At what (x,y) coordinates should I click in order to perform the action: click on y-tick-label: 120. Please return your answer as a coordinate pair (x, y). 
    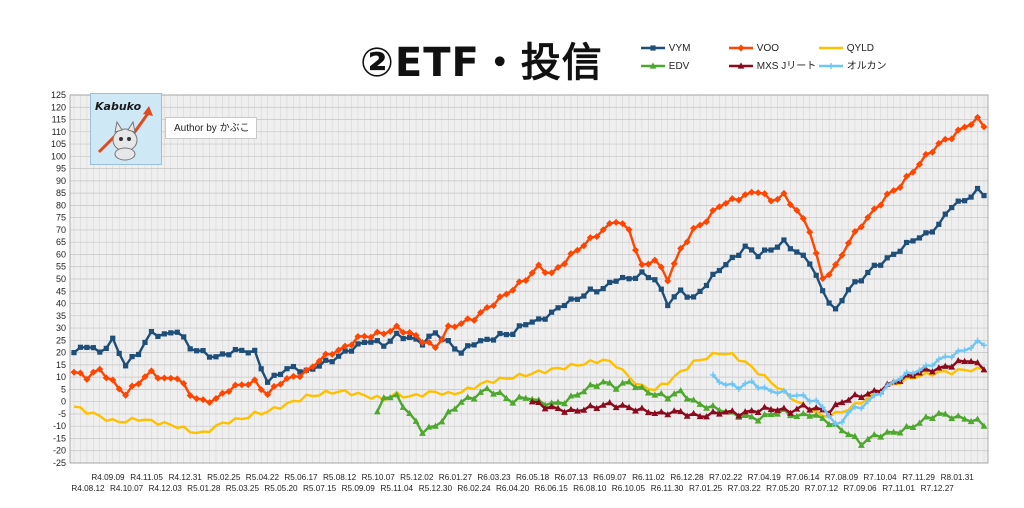
    Looking at the image, I should click on (58, 107).